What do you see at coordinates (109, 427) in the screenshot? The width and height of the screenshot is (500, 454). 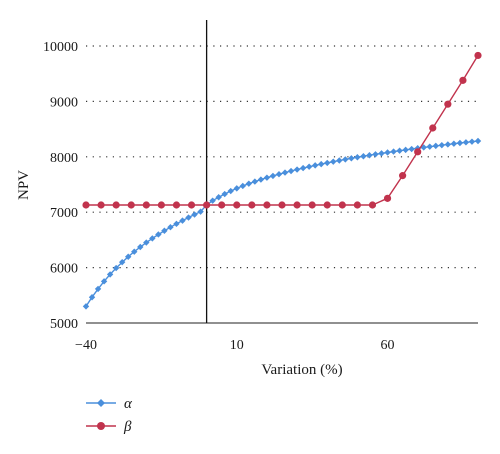 I see `legend-item-beta: β` at bounding box center [109, 427].